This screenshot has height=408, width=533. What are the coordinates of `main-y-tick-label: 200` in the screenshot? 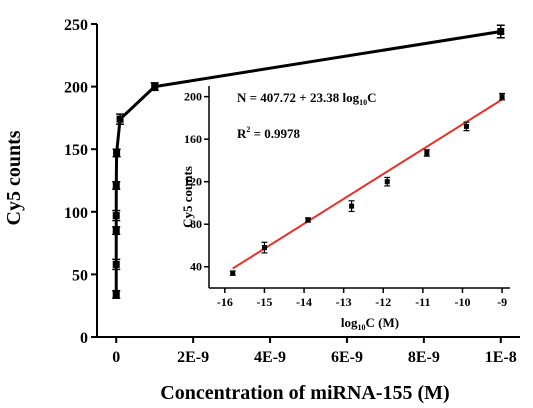 It's located at (76, 88).